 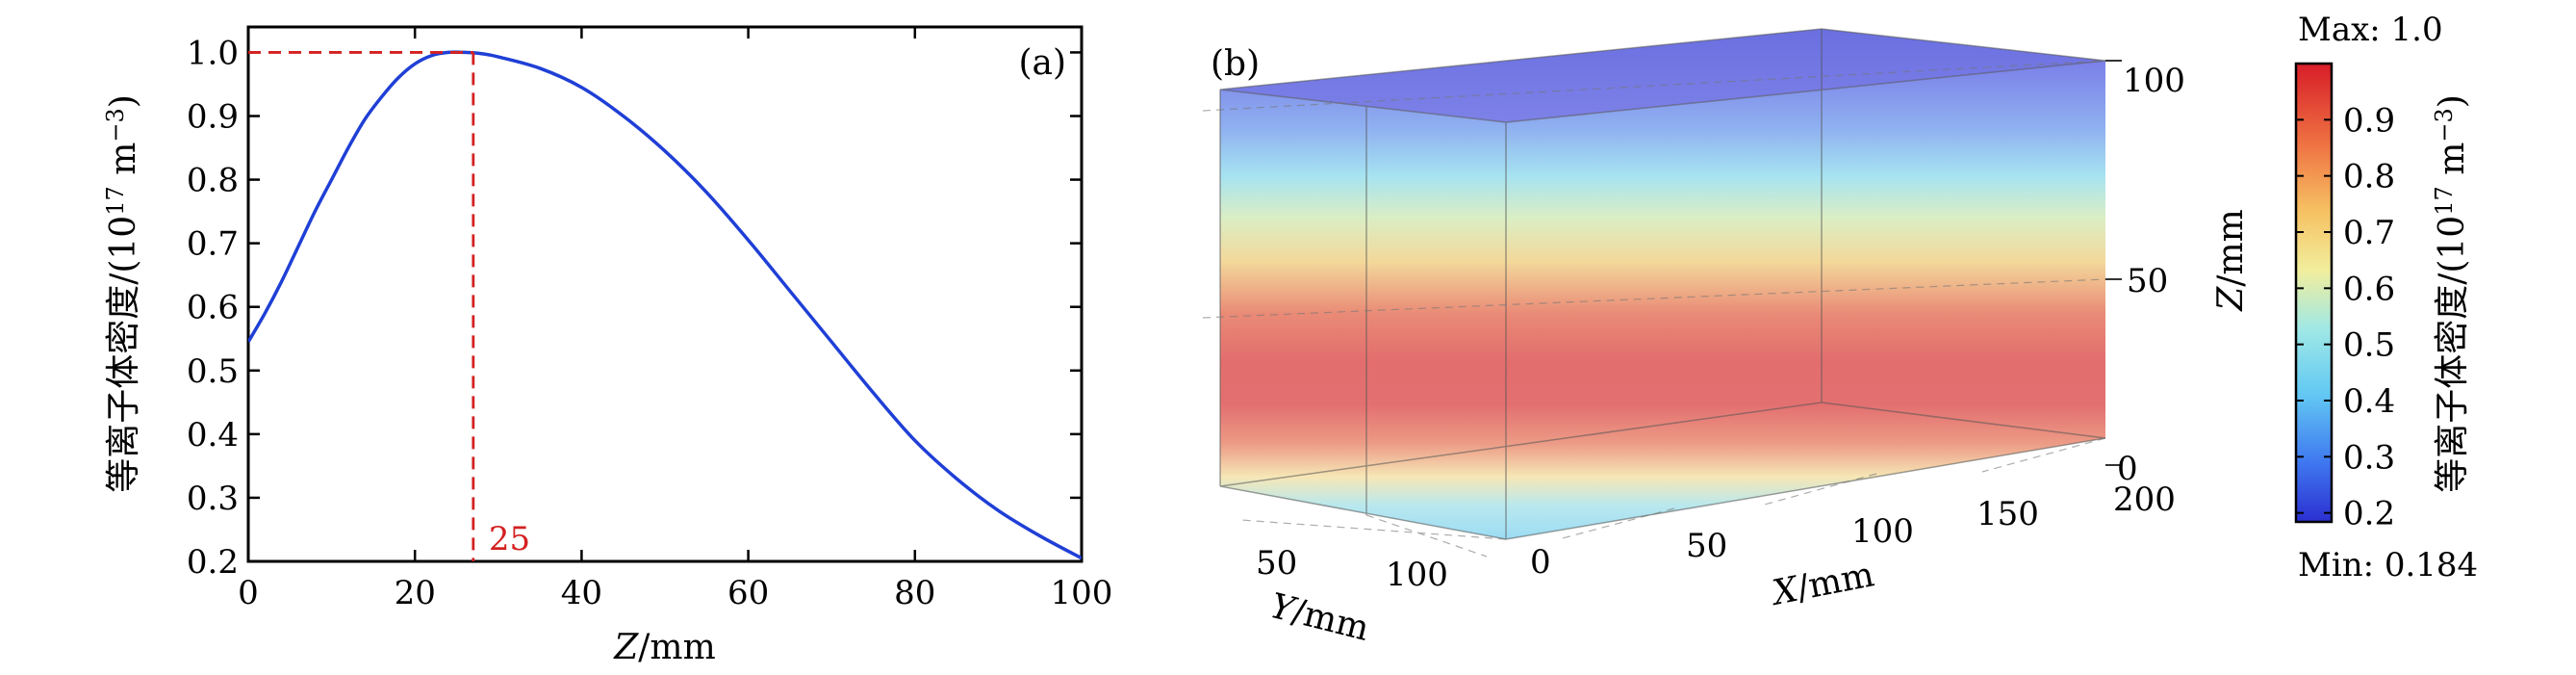 What do you see at coordinates (748, 593) in the screenshot?
I see `x-tick-label: 60` at bounding box center [748, 593].